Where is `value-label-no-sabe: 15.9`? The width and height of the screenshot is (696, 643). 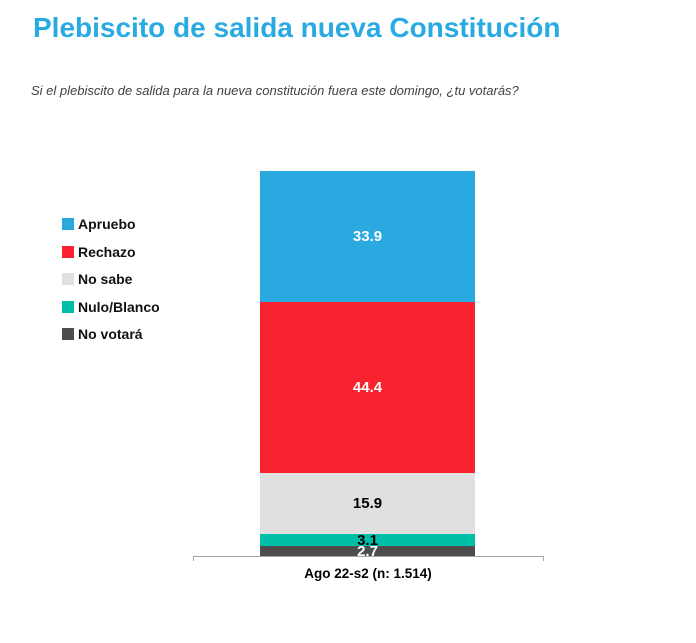
value-label-no-sabe: 15.9 is located at coordinates (367, 503).